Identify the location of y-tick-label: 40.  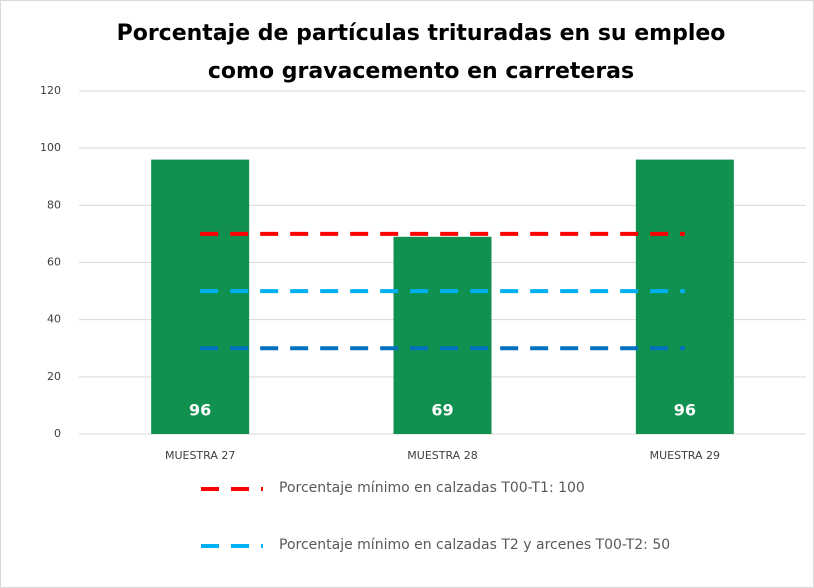
(54, 319).